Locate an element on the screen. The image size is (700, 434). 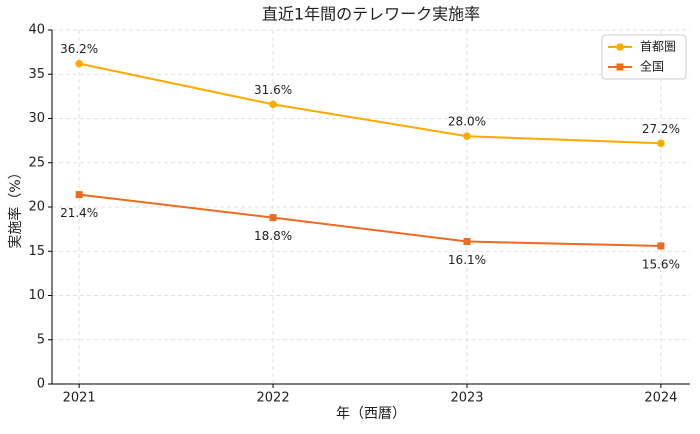
y-tick-label: 0 is located at coordinates (41, 384).